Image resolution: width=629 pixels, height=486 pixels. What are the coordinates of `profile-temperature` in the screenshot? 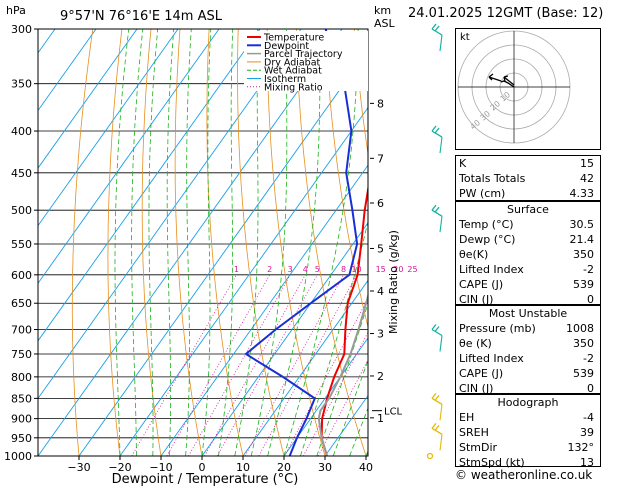 It's located at (344, 319).